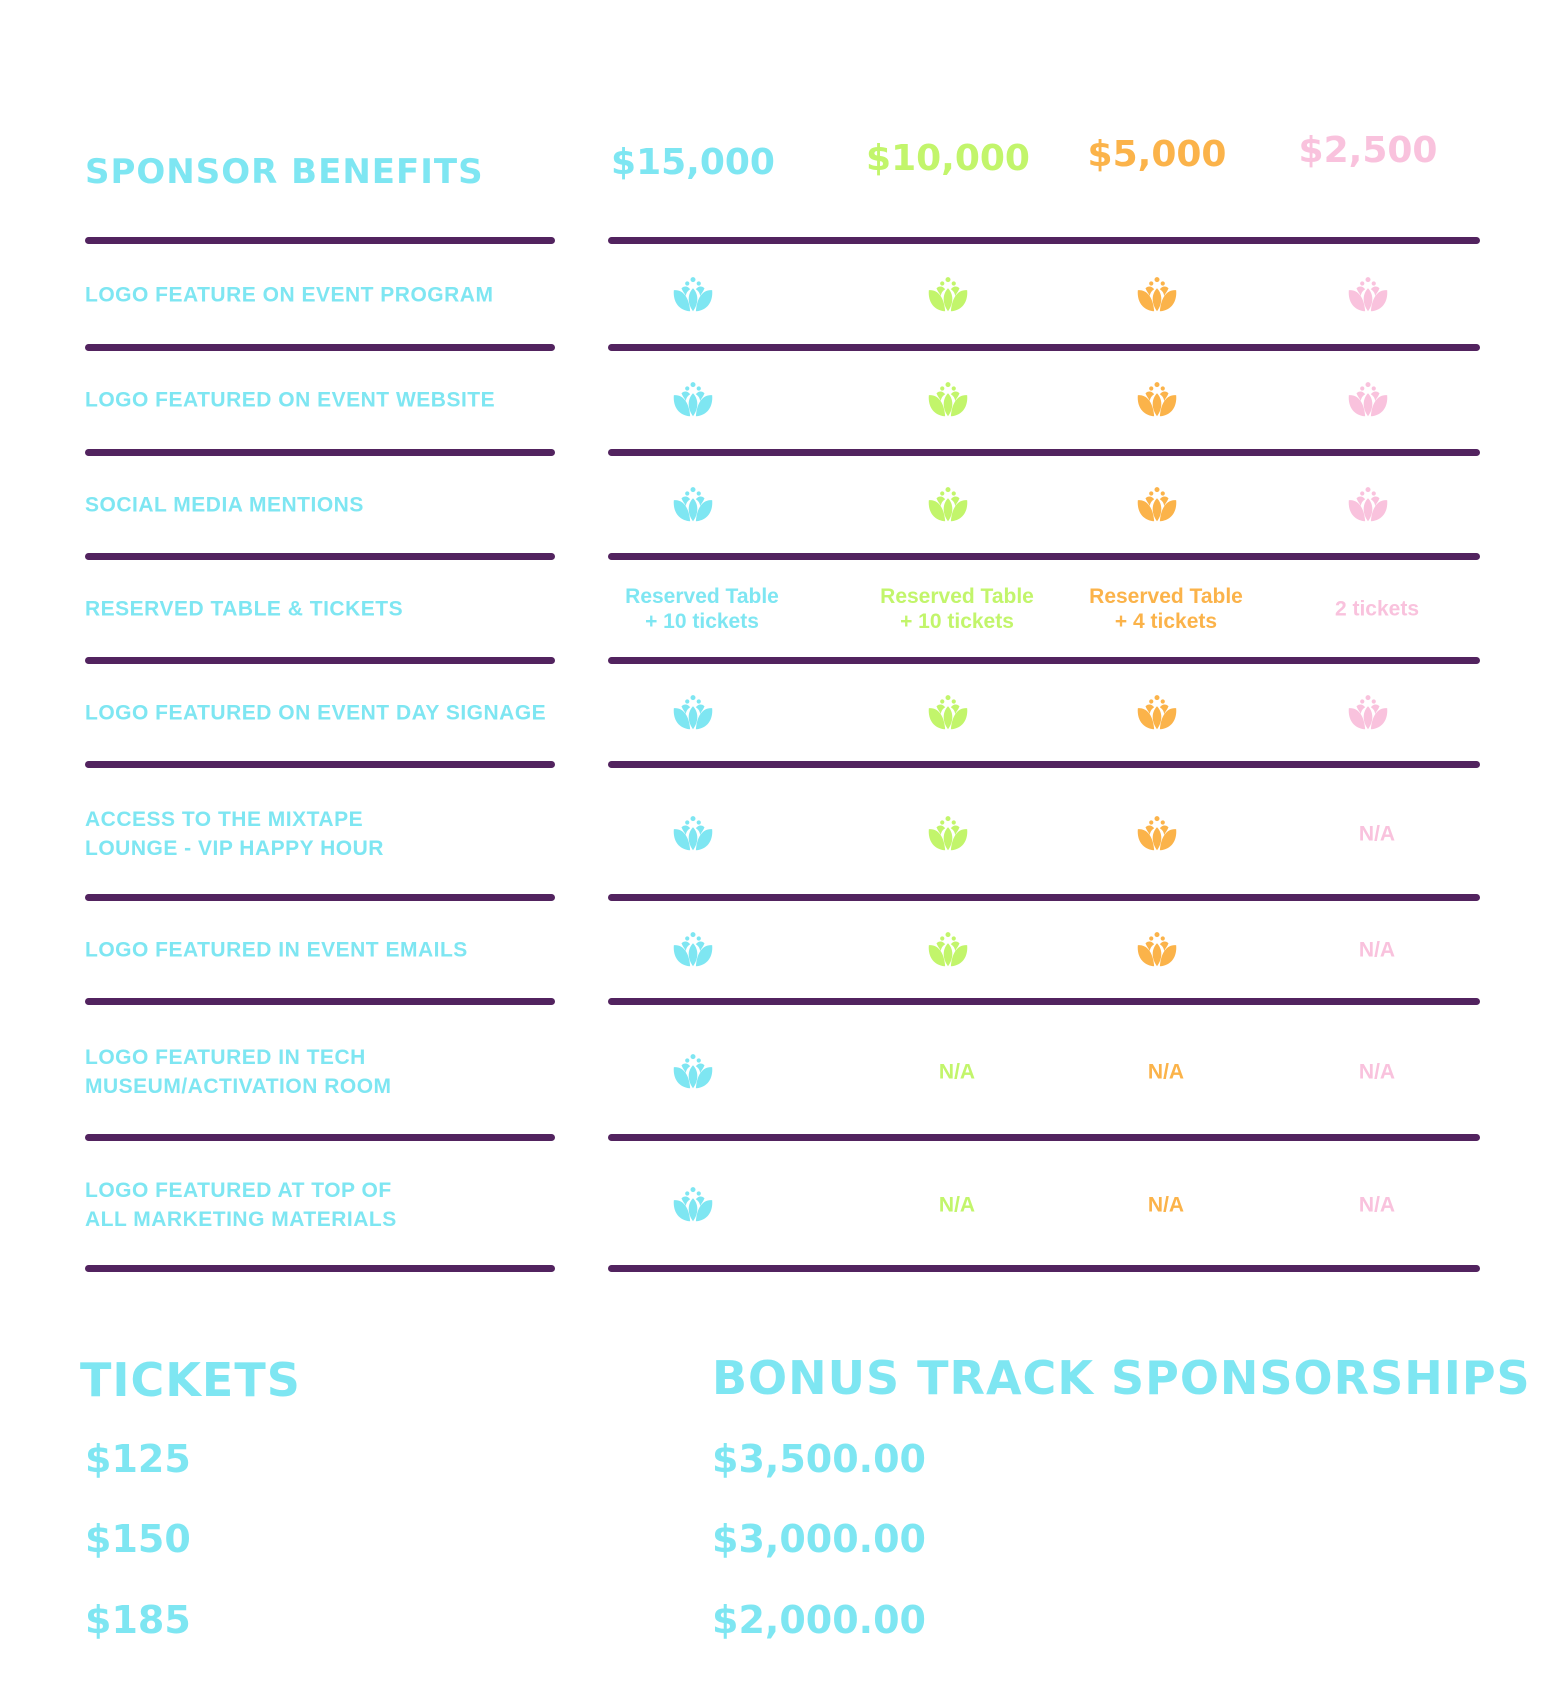 This screenshot has width=1545, height=1699. Describe the element at coordinates (1368, 150) in the screenshot. I see `tier-price-2500: $2,500` at that location.